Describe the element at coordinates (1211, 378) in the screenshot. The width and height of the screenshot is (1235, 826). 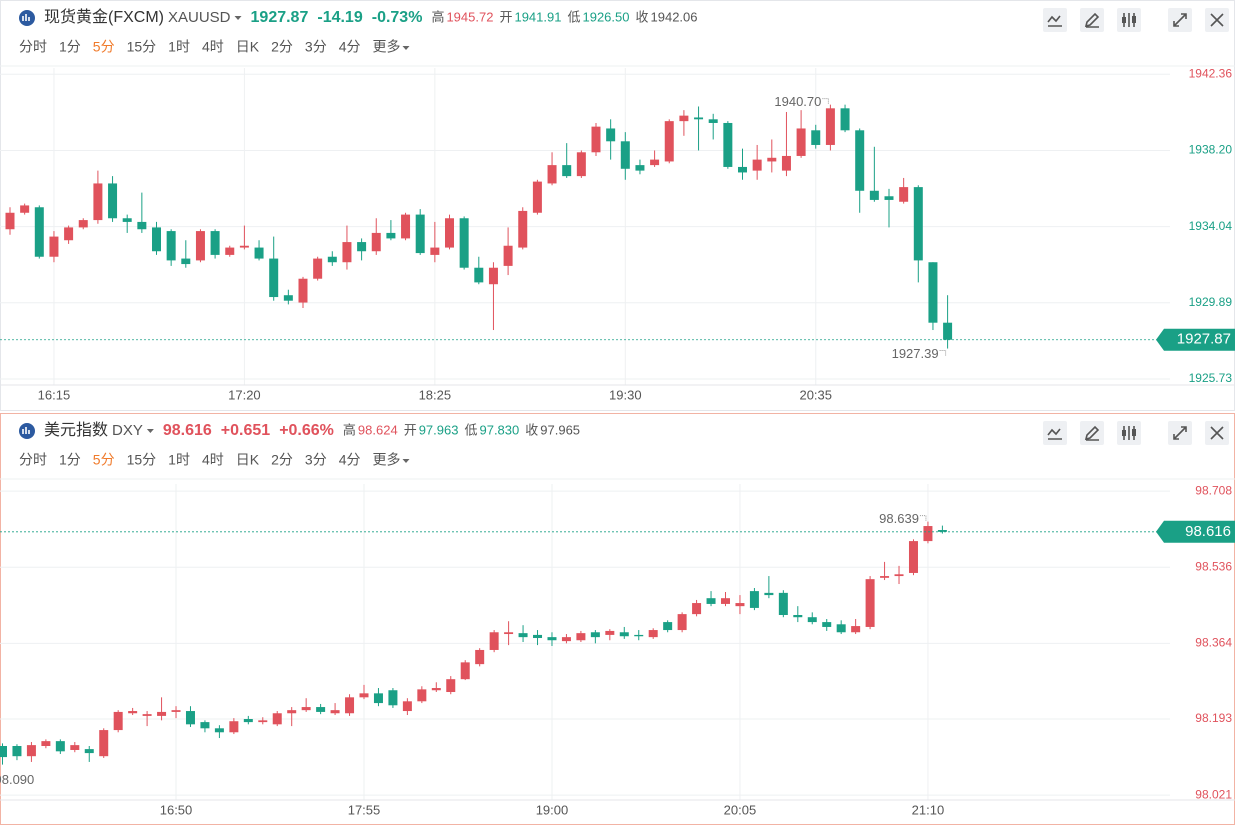
I see `y-tick-label: 1925.73` at that location.